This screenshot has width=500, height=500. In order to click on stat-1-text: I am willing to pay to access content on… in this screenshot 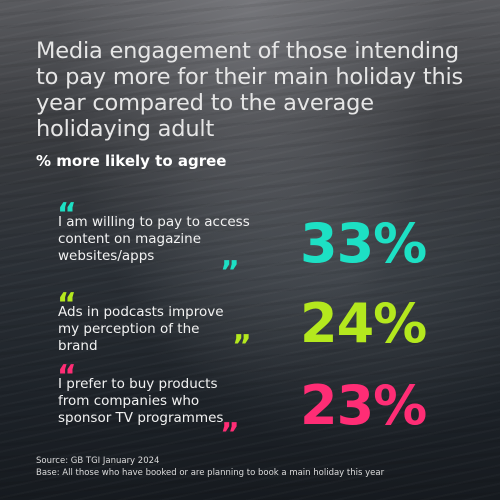, I will do `click(154, 239)`.